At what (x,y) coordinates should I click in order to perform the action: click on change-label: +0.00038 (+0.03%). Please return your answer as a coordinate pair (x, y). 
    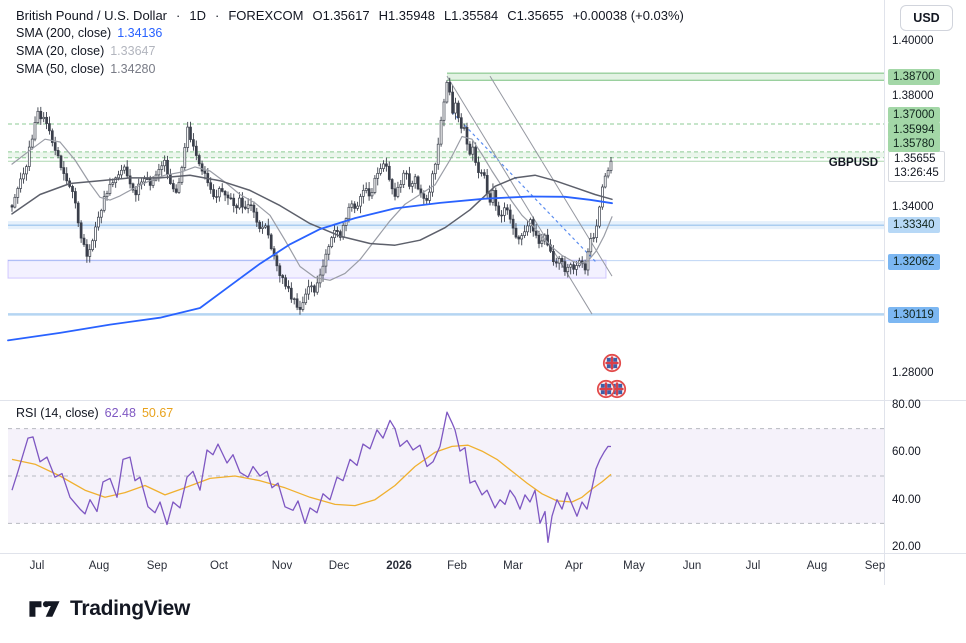
    Looking at the image, I should click on (628, 15).